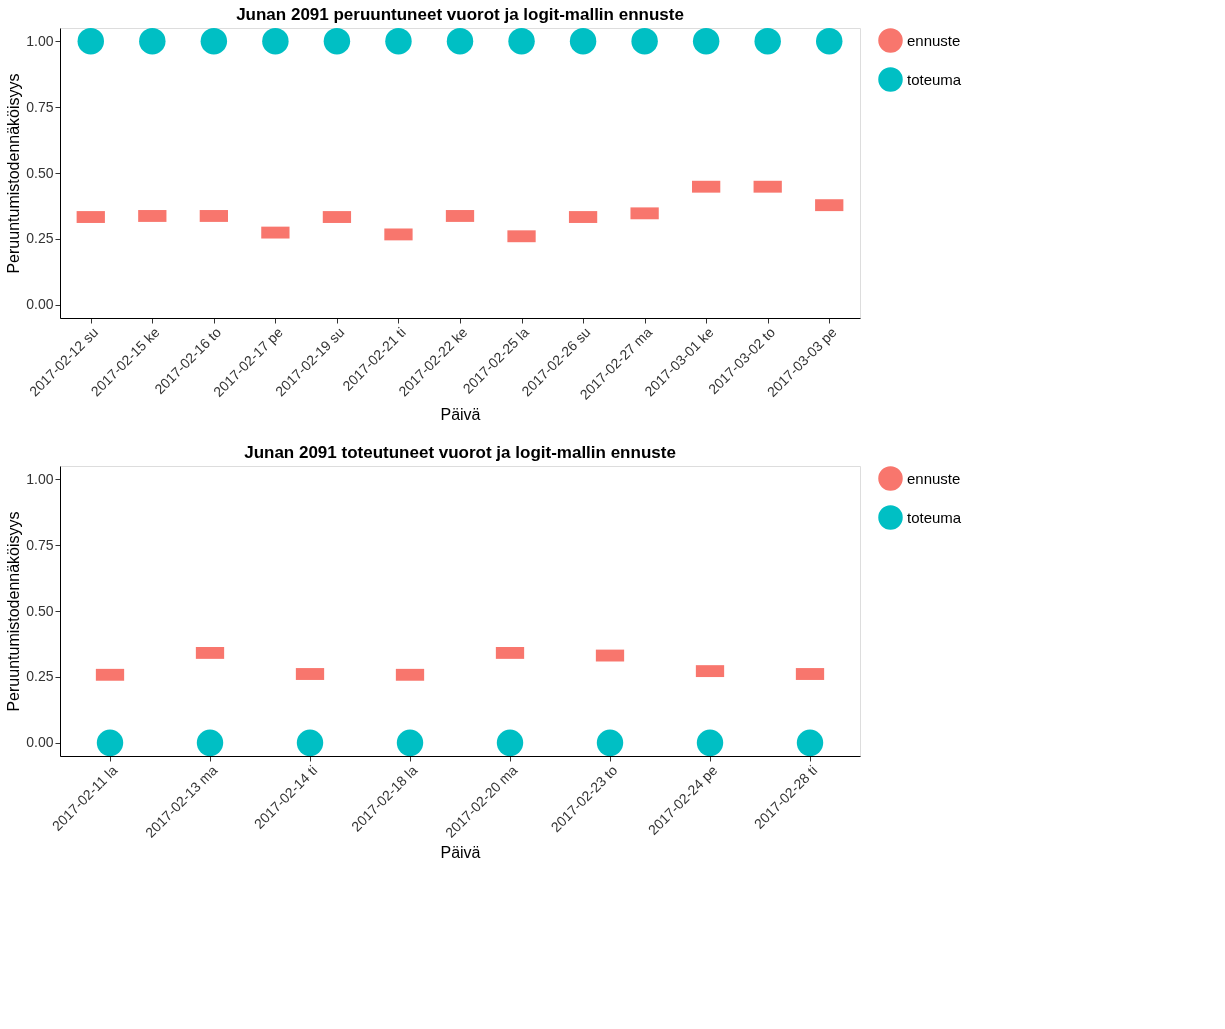 The height and width of the screenshot is (1029, 1225). What do you see at coordinates (460, 452) in the screenshot?
I see `chart-title: Junan 2091 toteutuneet vuorot ja logit-mallin ennuste` at bounding box center [460, 452].